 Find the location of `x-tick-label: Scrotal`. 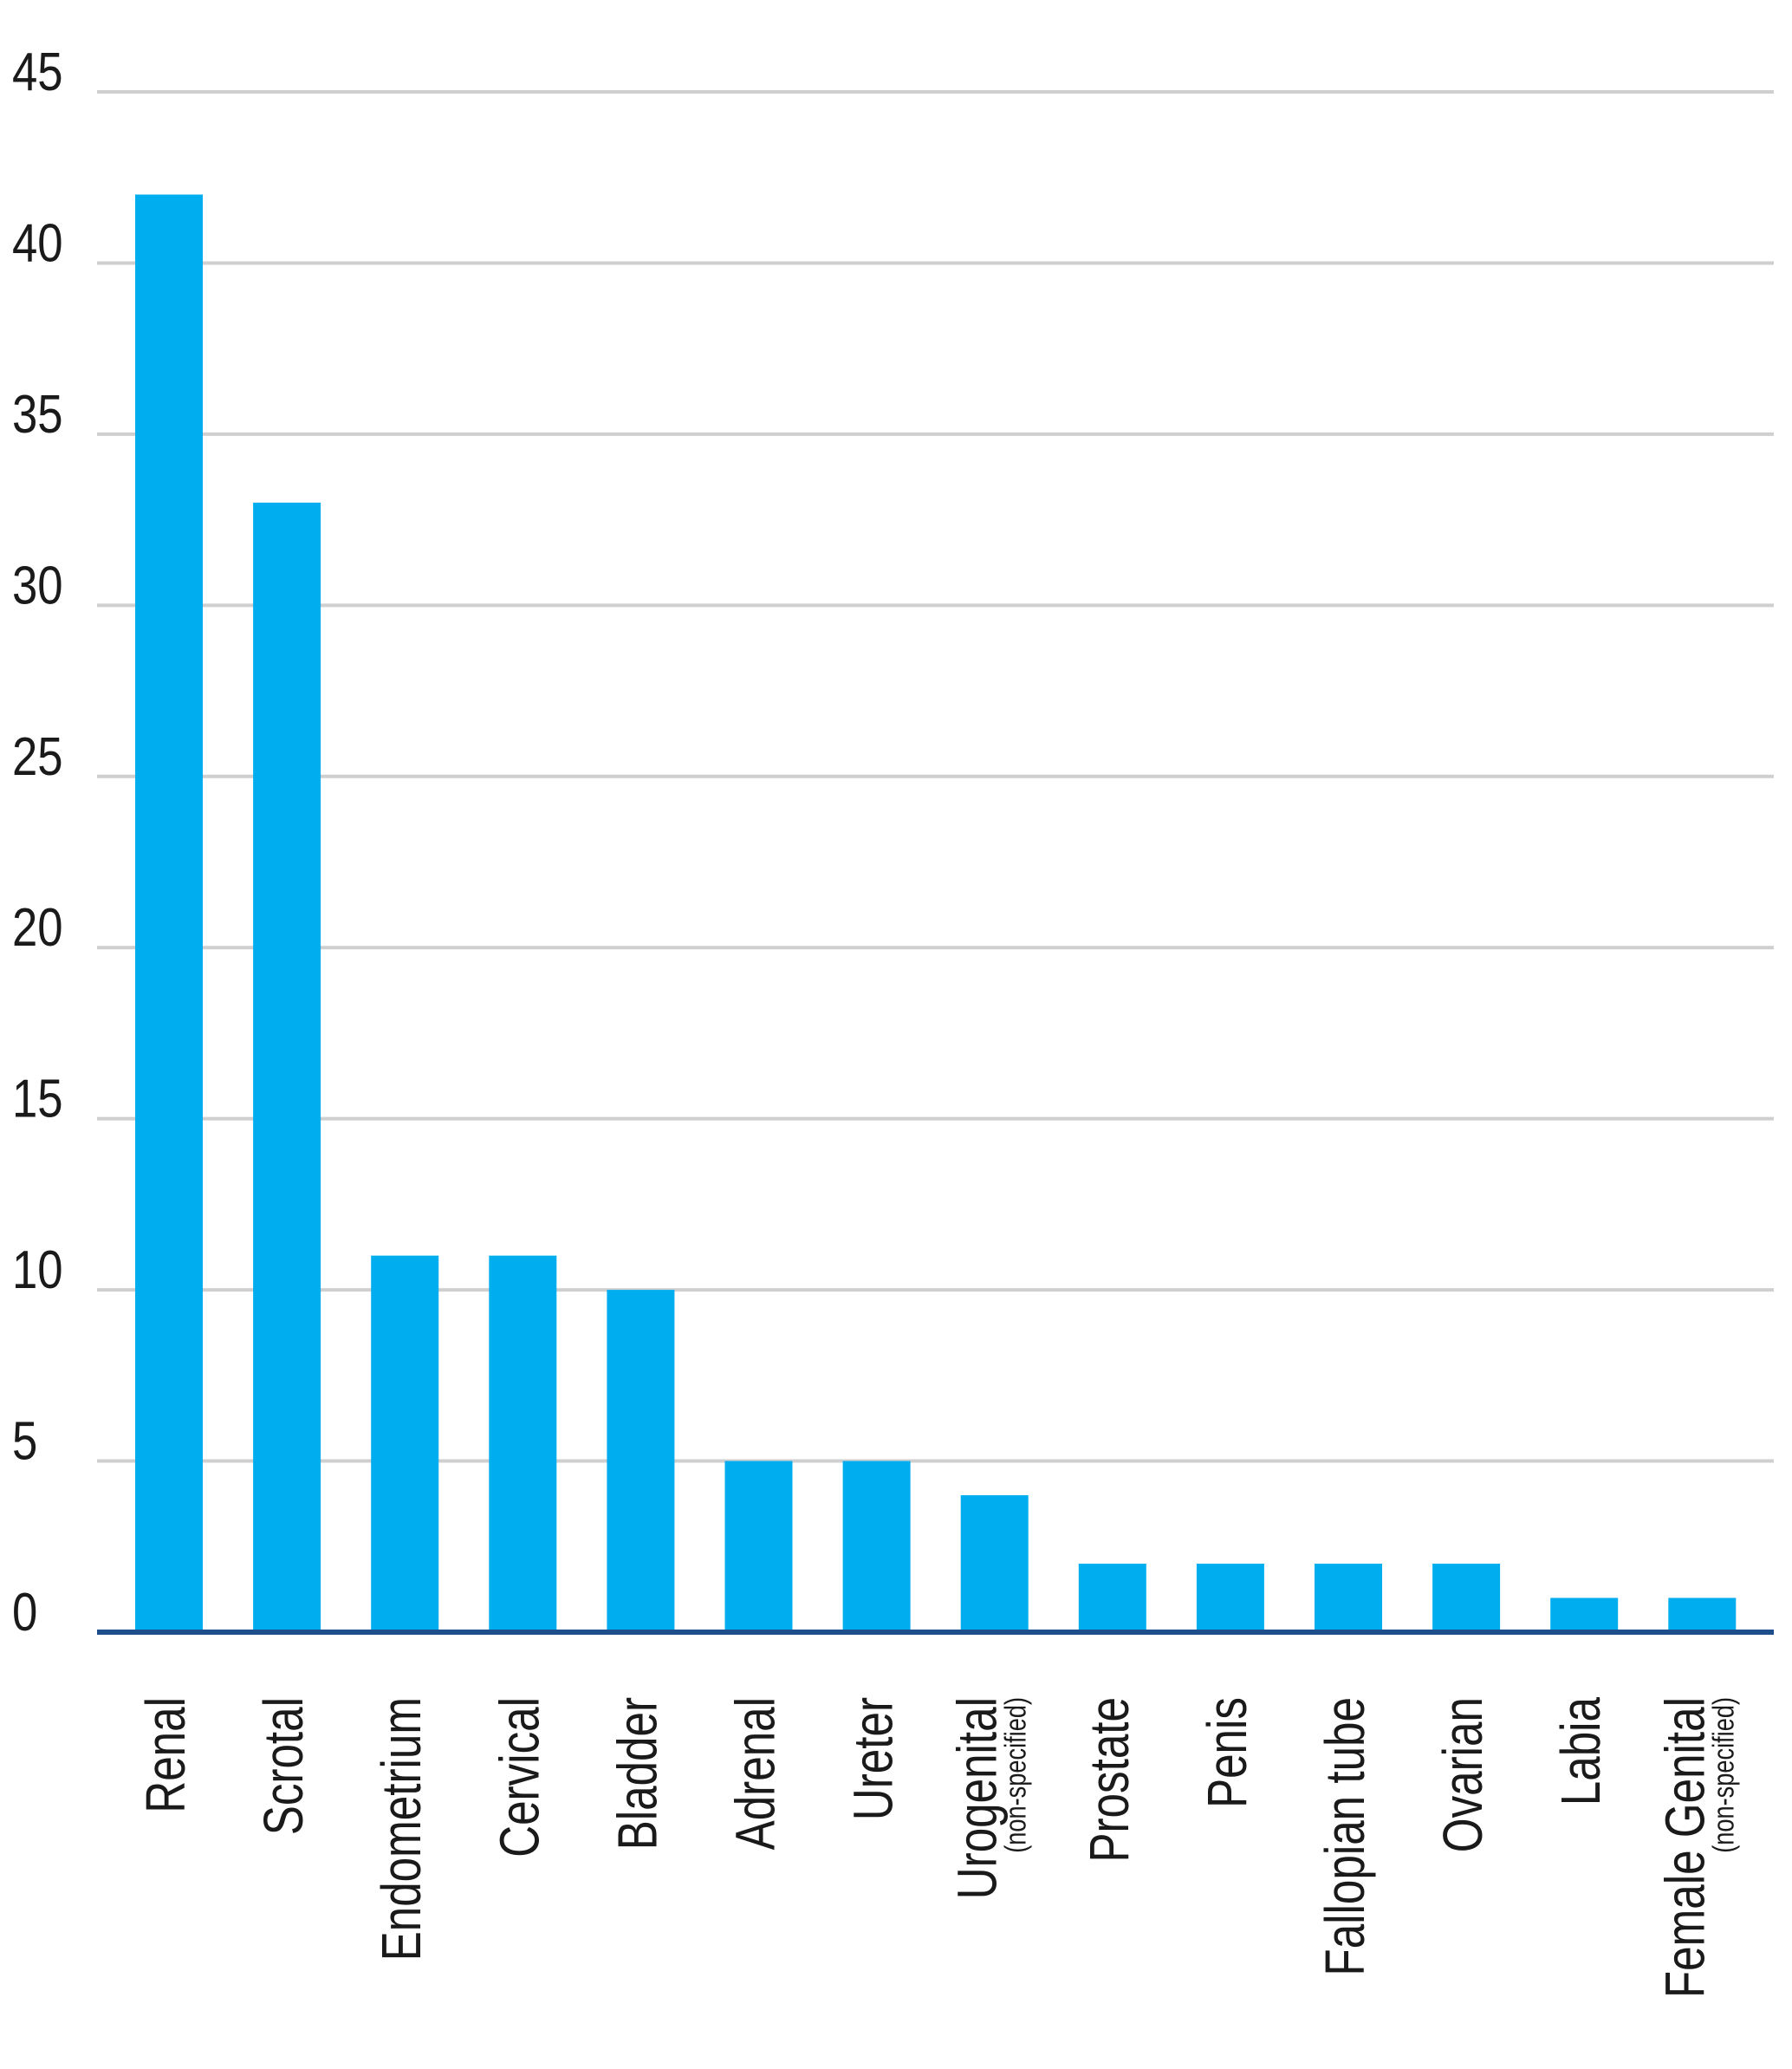

x-tick-label: Scrotal is located at coordinates (285, 1766).